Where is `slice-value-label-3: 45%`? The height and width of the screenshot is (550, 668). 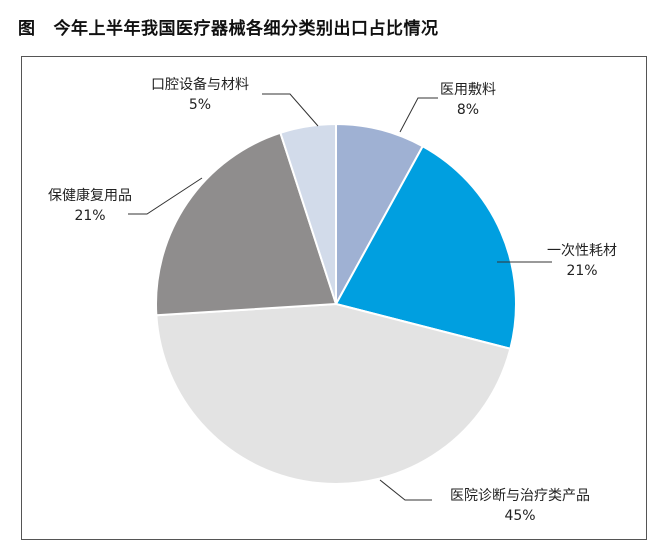 slice-value-label-3: 45% is located at coordinates (519, 516).